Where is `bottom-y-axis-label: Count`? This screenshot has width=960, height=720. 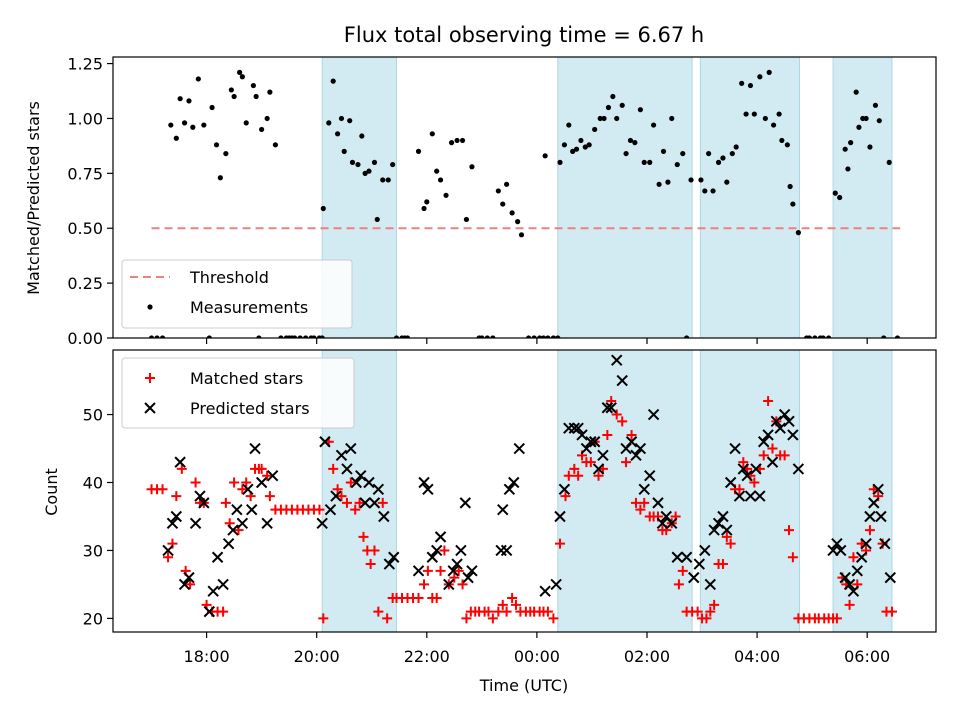
bottom-y-axis-label: Count is located at coordinates (51, 492).